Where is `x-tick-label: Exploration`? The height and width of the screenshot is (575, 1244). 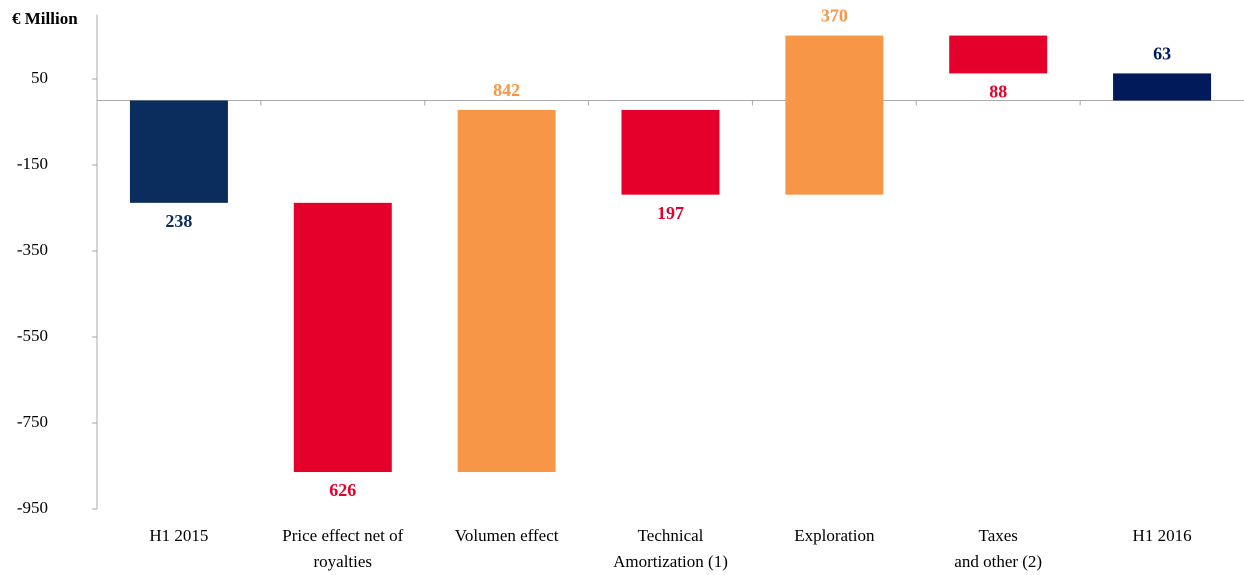
x-tick-label: Exploration is located at coordinates (834, 535).